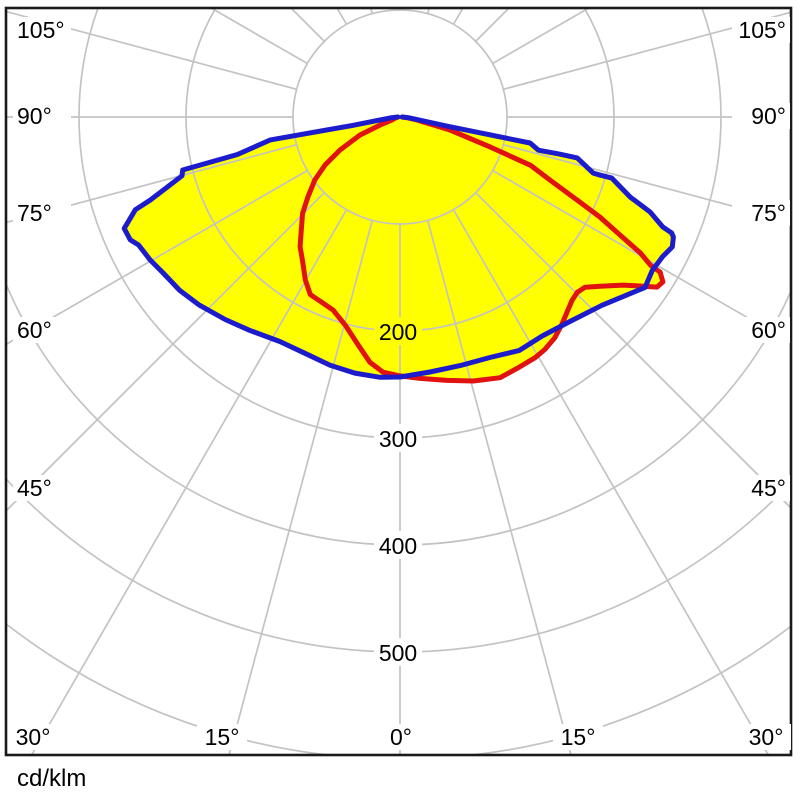  I want to click on angle-label-9: 45°, so click(768, 488).